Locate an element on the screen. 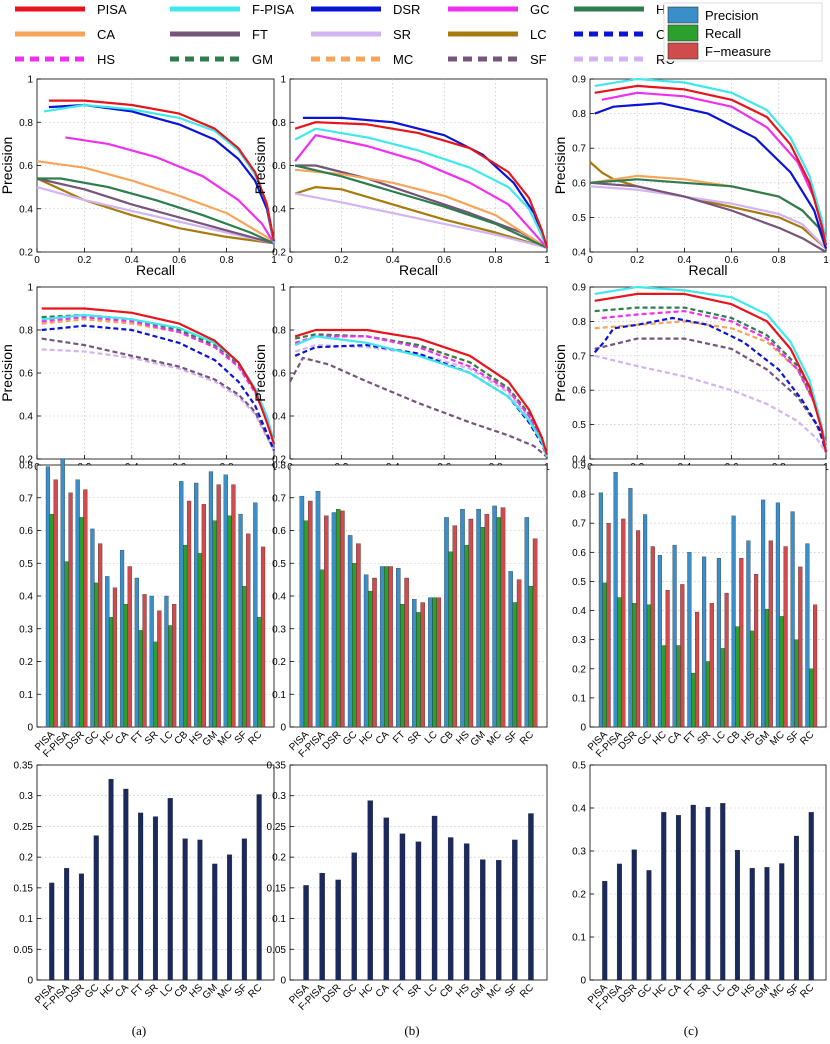 The image size is (830, 1044). y-tick-label: 0.15 is located at coordinates (24, 888).